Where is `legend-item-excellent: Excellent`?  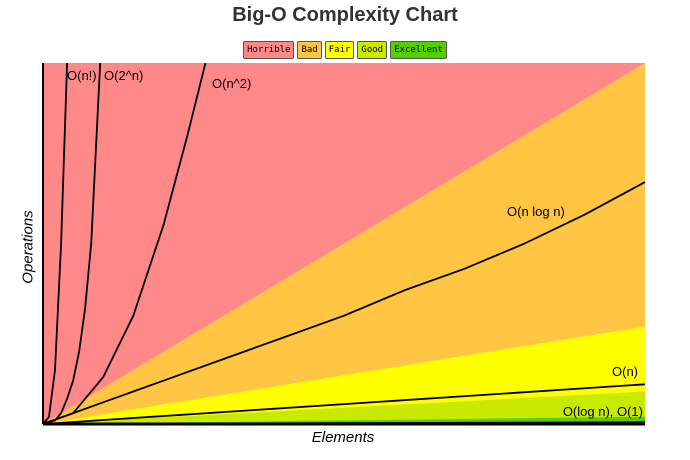 legend-item-excellent: Excellent is located at coordinates (418, 50).